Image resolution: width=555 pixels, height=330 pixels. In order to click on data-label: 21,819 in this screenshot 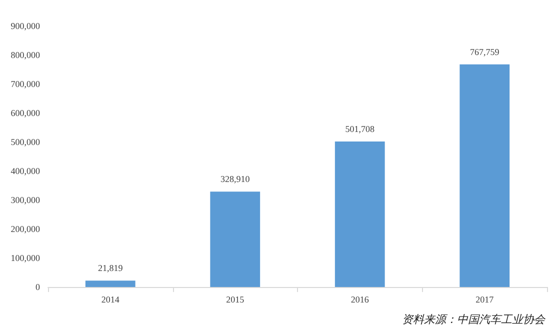, I will do `click(111, 268)`.